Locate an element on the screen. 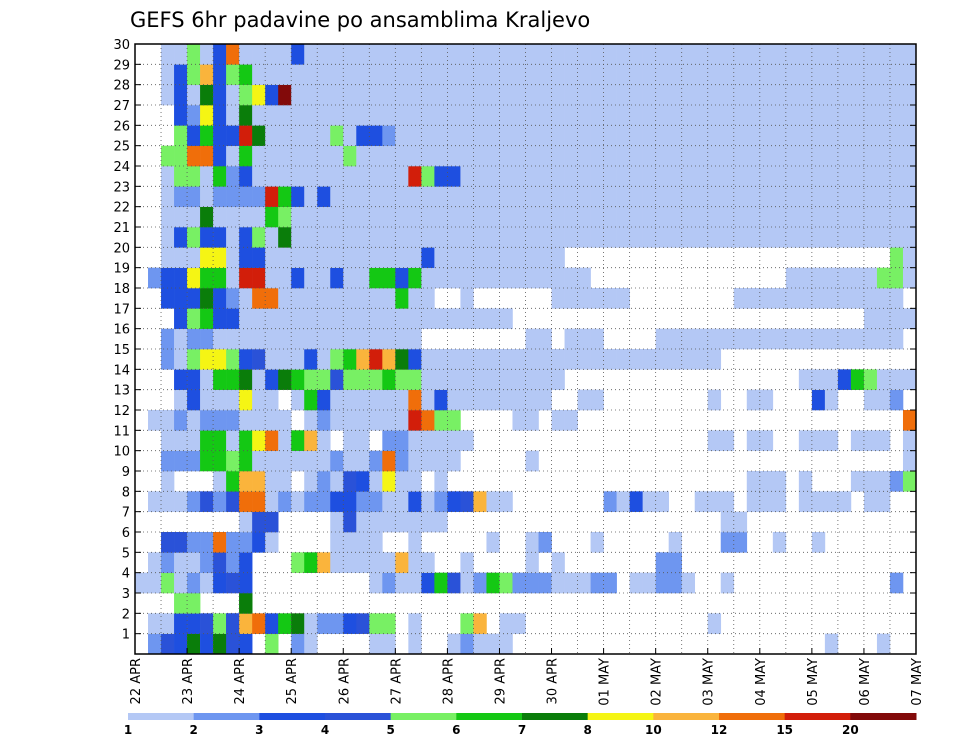 This screenshot has width=960, height=742. x-tick-label: 02 MAY is located at coordinates (657, 682).